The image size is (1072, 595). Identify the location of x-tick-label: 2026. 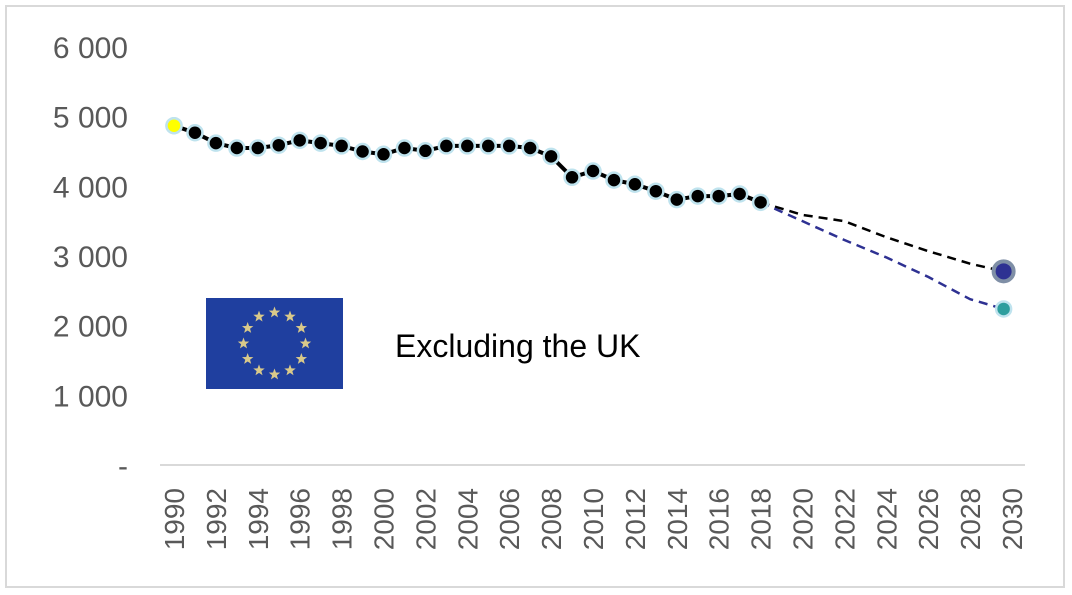
(928, 519).